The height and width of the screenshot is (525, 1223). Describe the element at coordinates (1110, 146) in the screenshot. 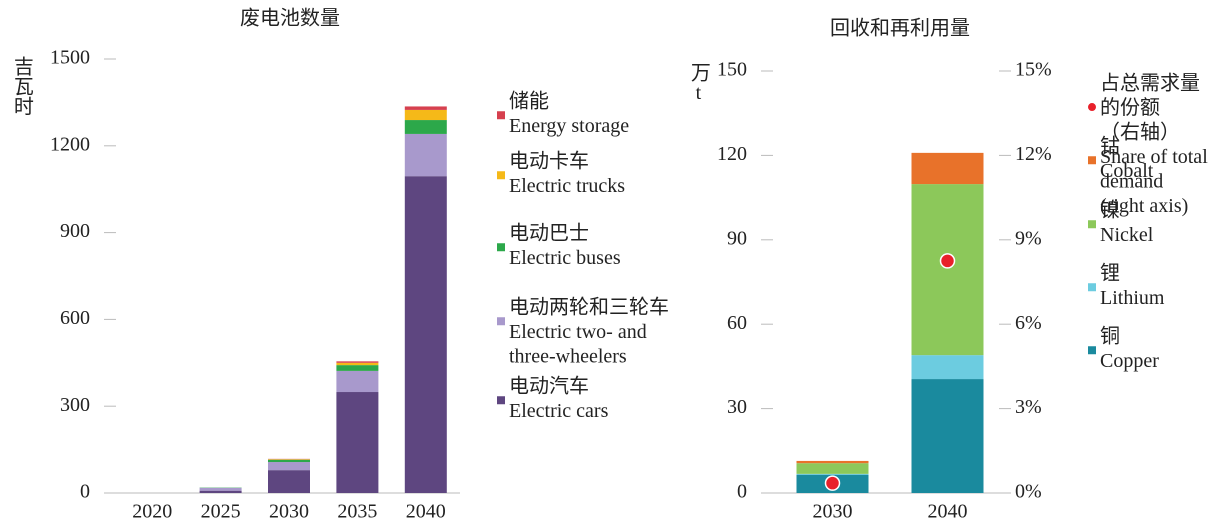

I see `legend-label: 钴` at that location.